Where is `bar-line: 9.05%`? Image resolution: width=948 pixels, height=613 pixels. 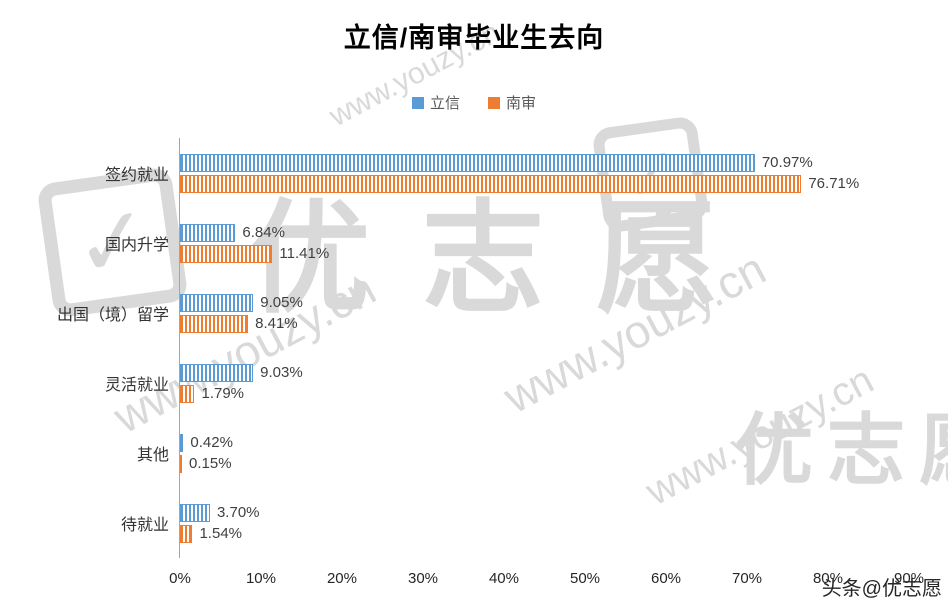 bar-line: 9.05% is located at coordinates (544, 302).